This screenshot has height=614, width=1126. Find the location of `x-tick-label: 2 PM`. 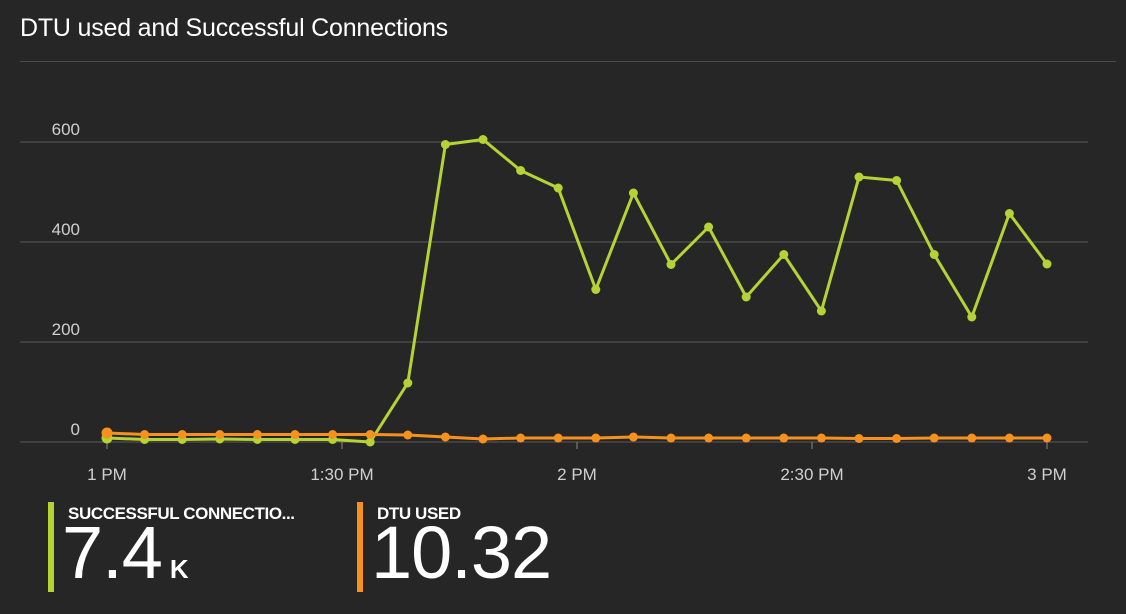

x-tick-label: 2 PM is located at coordinates (577, 474).